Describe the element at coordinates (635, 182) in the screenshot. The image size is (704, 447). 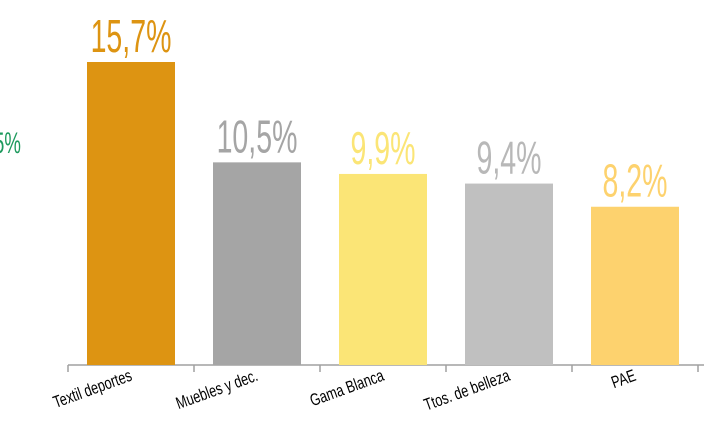
I see `value-label: 8,2%` at that location.